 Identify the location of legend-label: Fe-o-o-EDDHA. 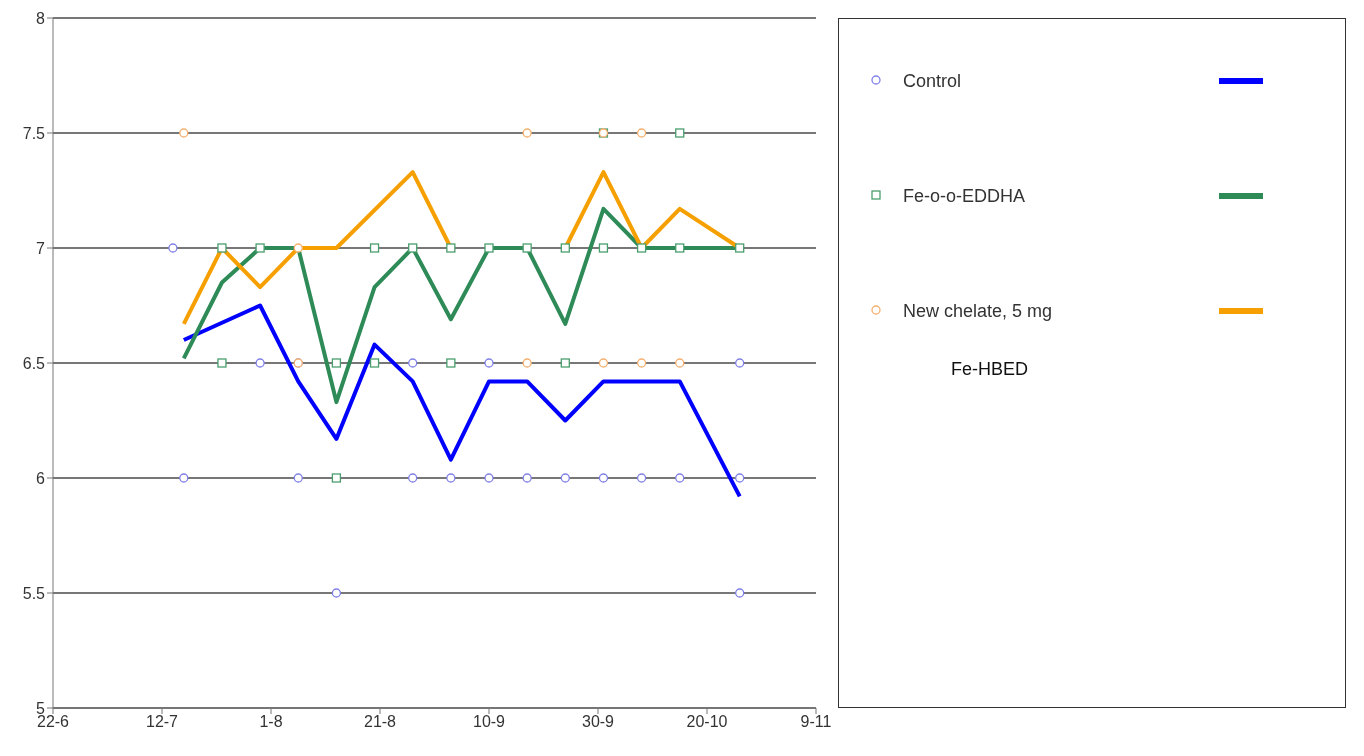
(964, 196).